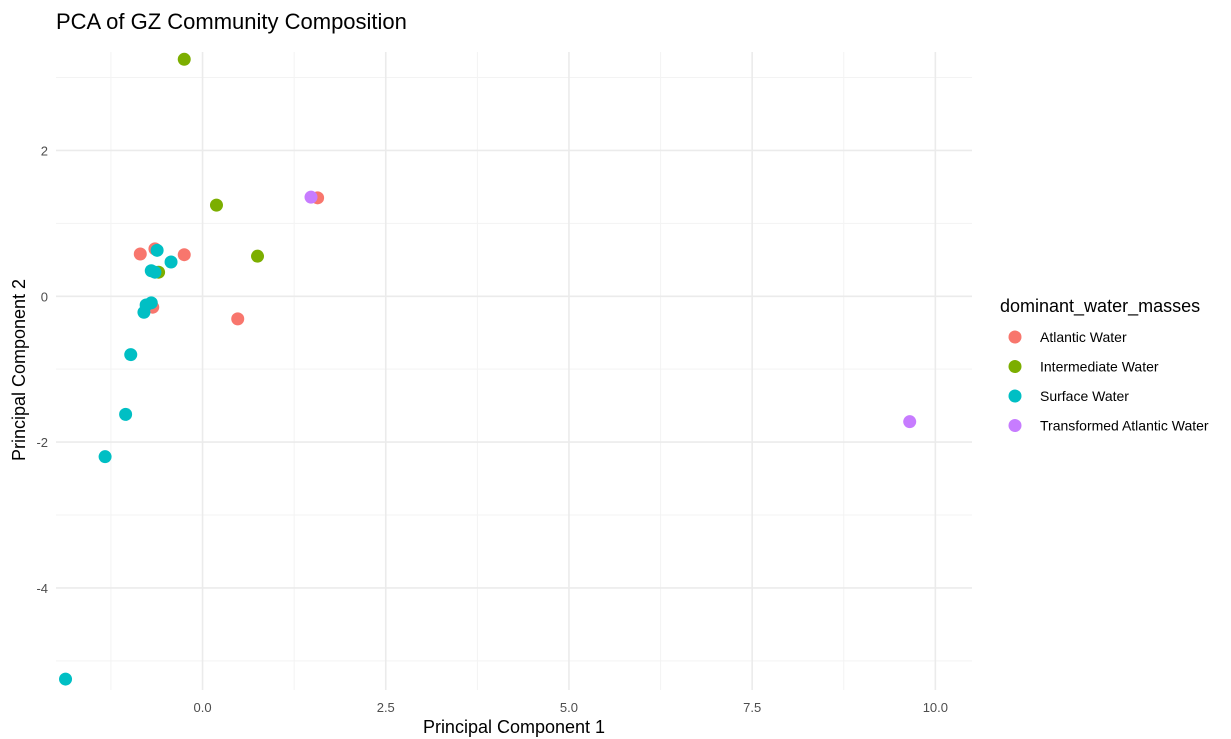 The height and width of the screenshot is (739, 1231). I want to click on legend-key-intermediate-water, so click(1015, 366).